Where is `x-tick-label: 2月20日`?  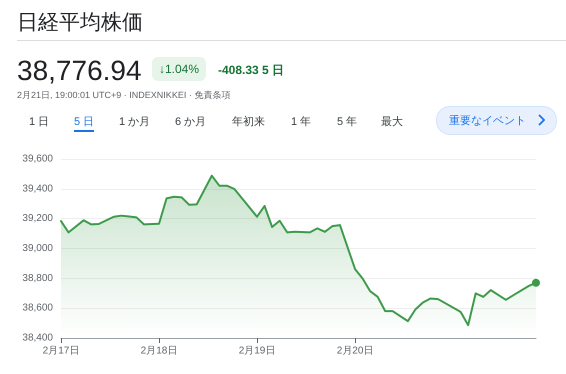 x-tick-label: 2月20日 is located at coordinates (355, 351).